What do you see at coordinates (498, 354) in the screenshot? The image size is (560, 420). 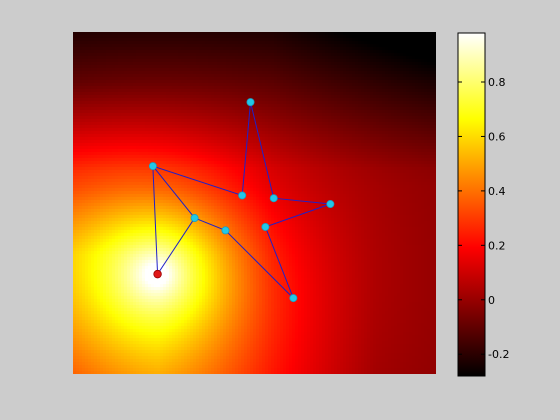 I see `colorbar-tick-label: -0.2` at bounding box center [498, 354].